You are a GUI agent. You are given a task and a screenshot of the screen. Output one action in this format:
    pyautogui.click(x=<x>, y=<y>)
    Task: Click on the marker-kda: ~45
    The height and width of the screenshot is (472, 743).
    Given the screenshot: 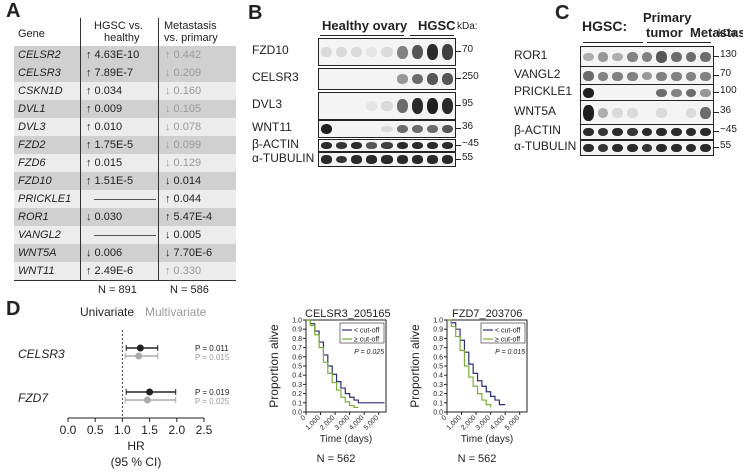 What is the action you would take?
    pyautogui.click(x=728, y=129)
    